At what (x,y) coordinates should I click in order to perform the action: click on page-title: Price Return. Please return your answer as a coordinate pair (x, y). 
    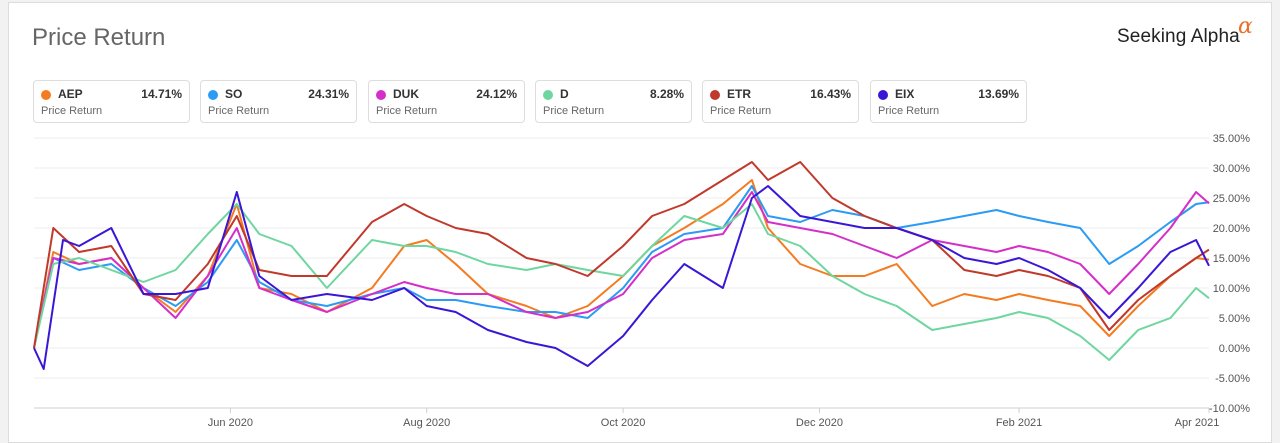
    Looking at the image, I should click on (99, 37).